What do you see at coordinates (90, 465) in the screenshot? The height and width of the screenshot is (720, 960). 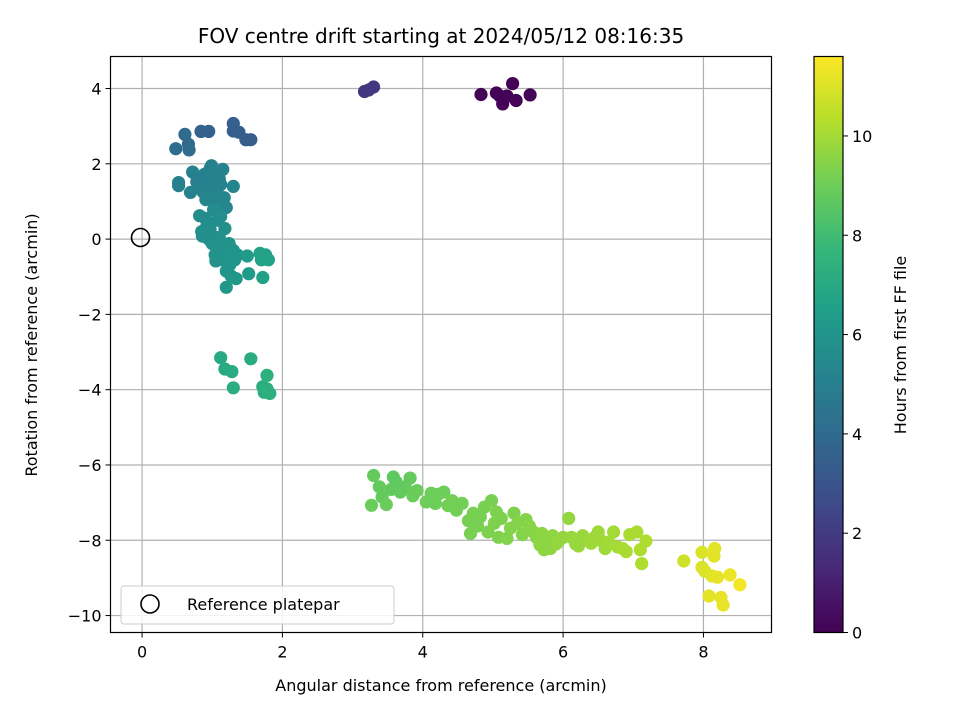 I see `y-tick-label: −6` at bounding box center [90, 465].